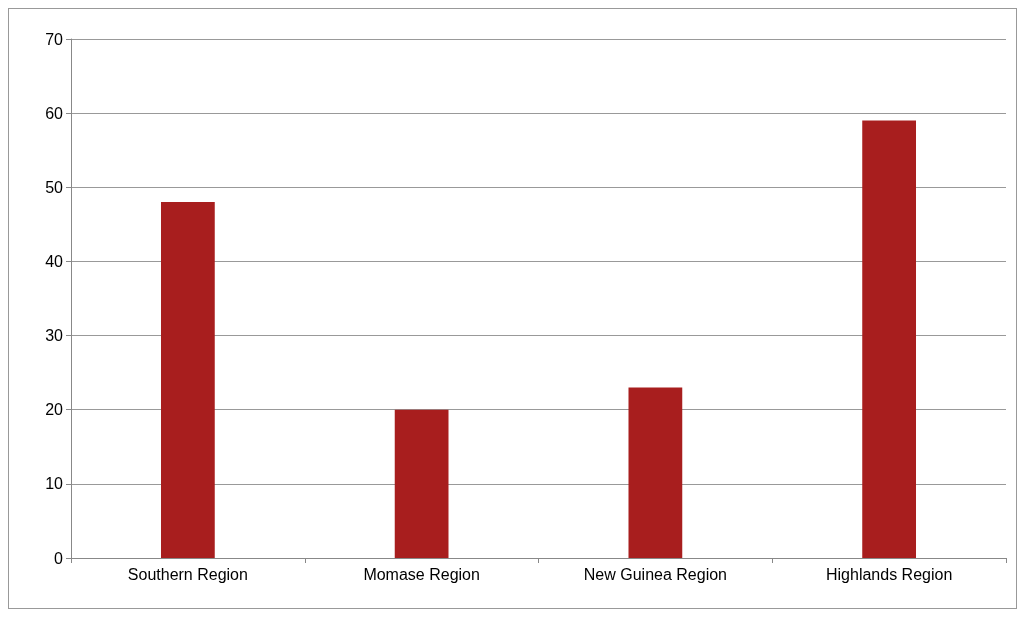 This screenshot has height=617, width=1025. I want to click on y-tick-label: 10, so click(54, 484).